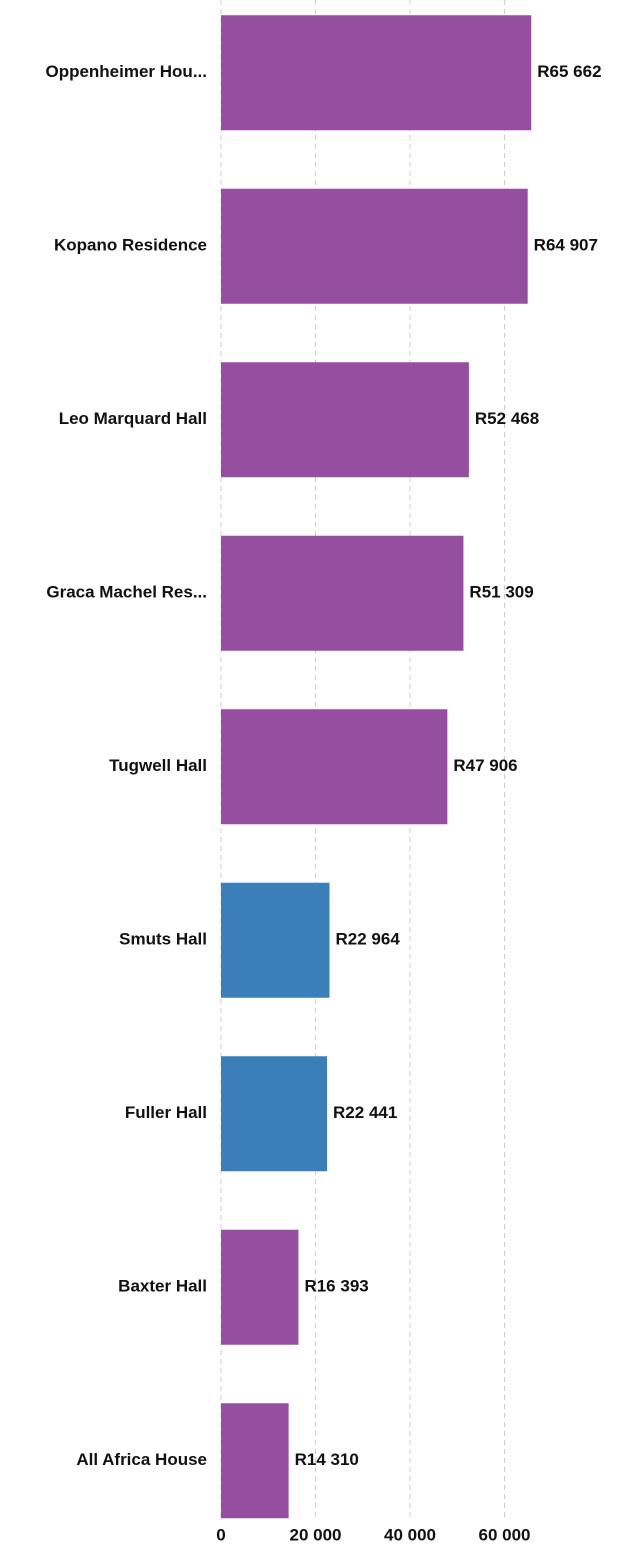  I want to click on y-tick-label: Kopano Residence, so click(130, 245).